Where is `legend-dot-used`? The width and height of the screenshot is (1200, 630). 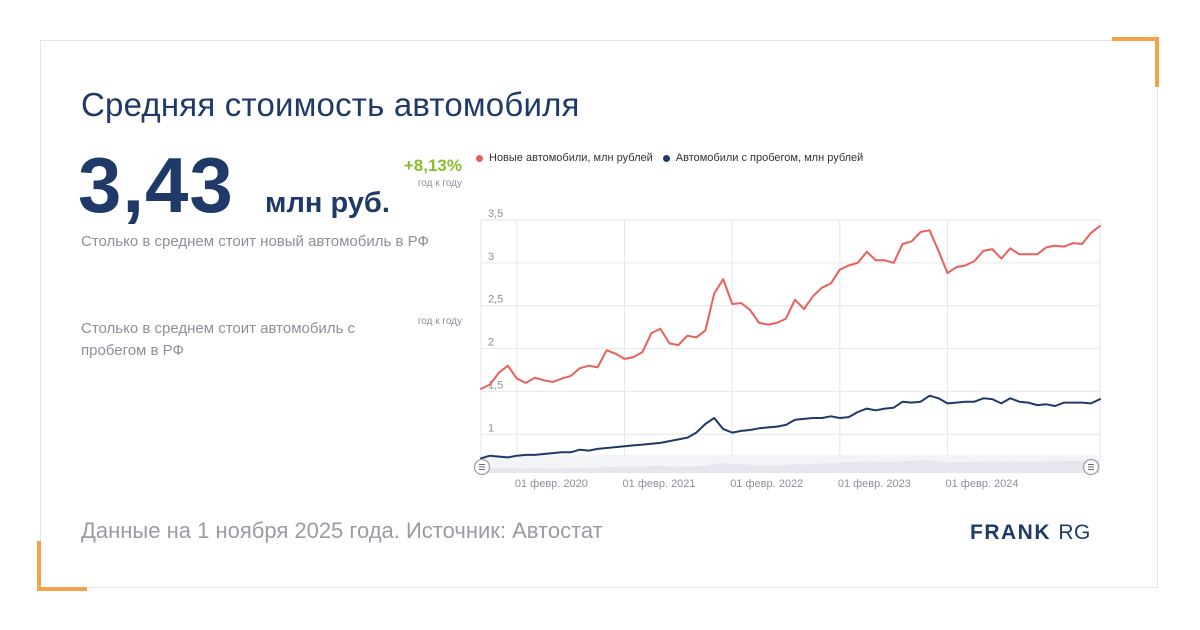
legend-dot-used is located at coordinates (666, 158).